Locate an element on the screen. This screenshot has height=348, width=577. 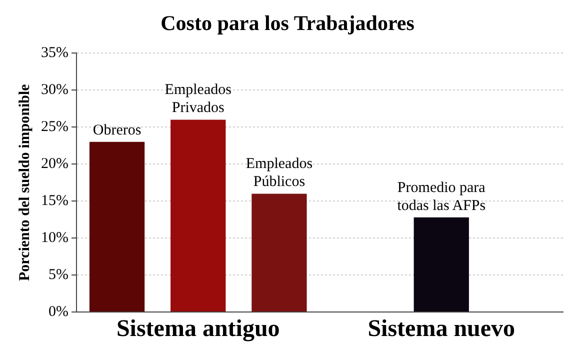
y-tick-label: 35% is located at coordinates (54, 53).